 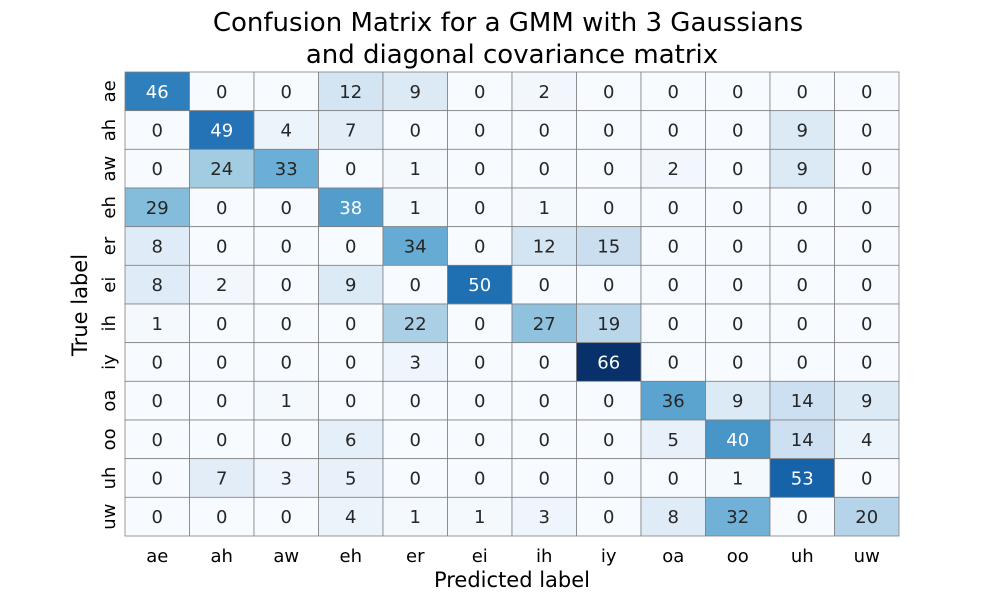 I want to click on heatmap-cell-iy-ih, so click(x=544, y=362).